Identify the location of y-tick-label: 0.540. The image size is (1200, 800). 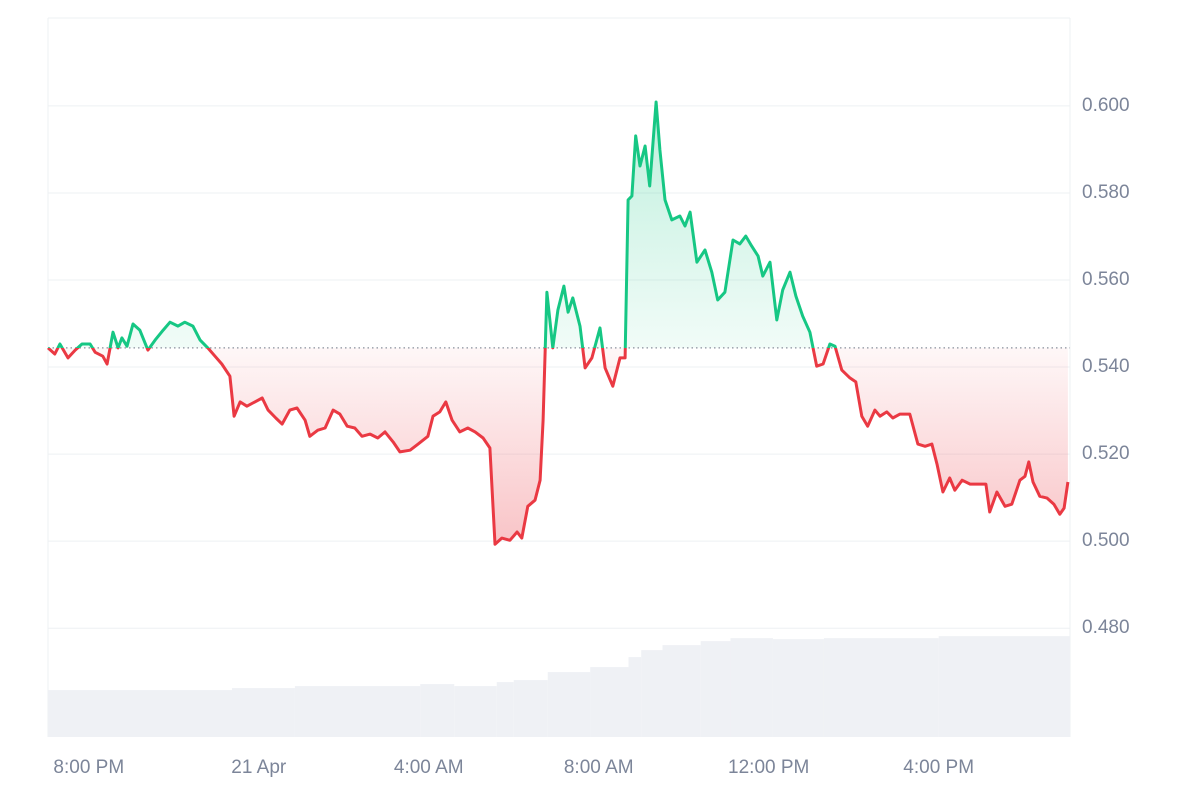
(1106, 366).